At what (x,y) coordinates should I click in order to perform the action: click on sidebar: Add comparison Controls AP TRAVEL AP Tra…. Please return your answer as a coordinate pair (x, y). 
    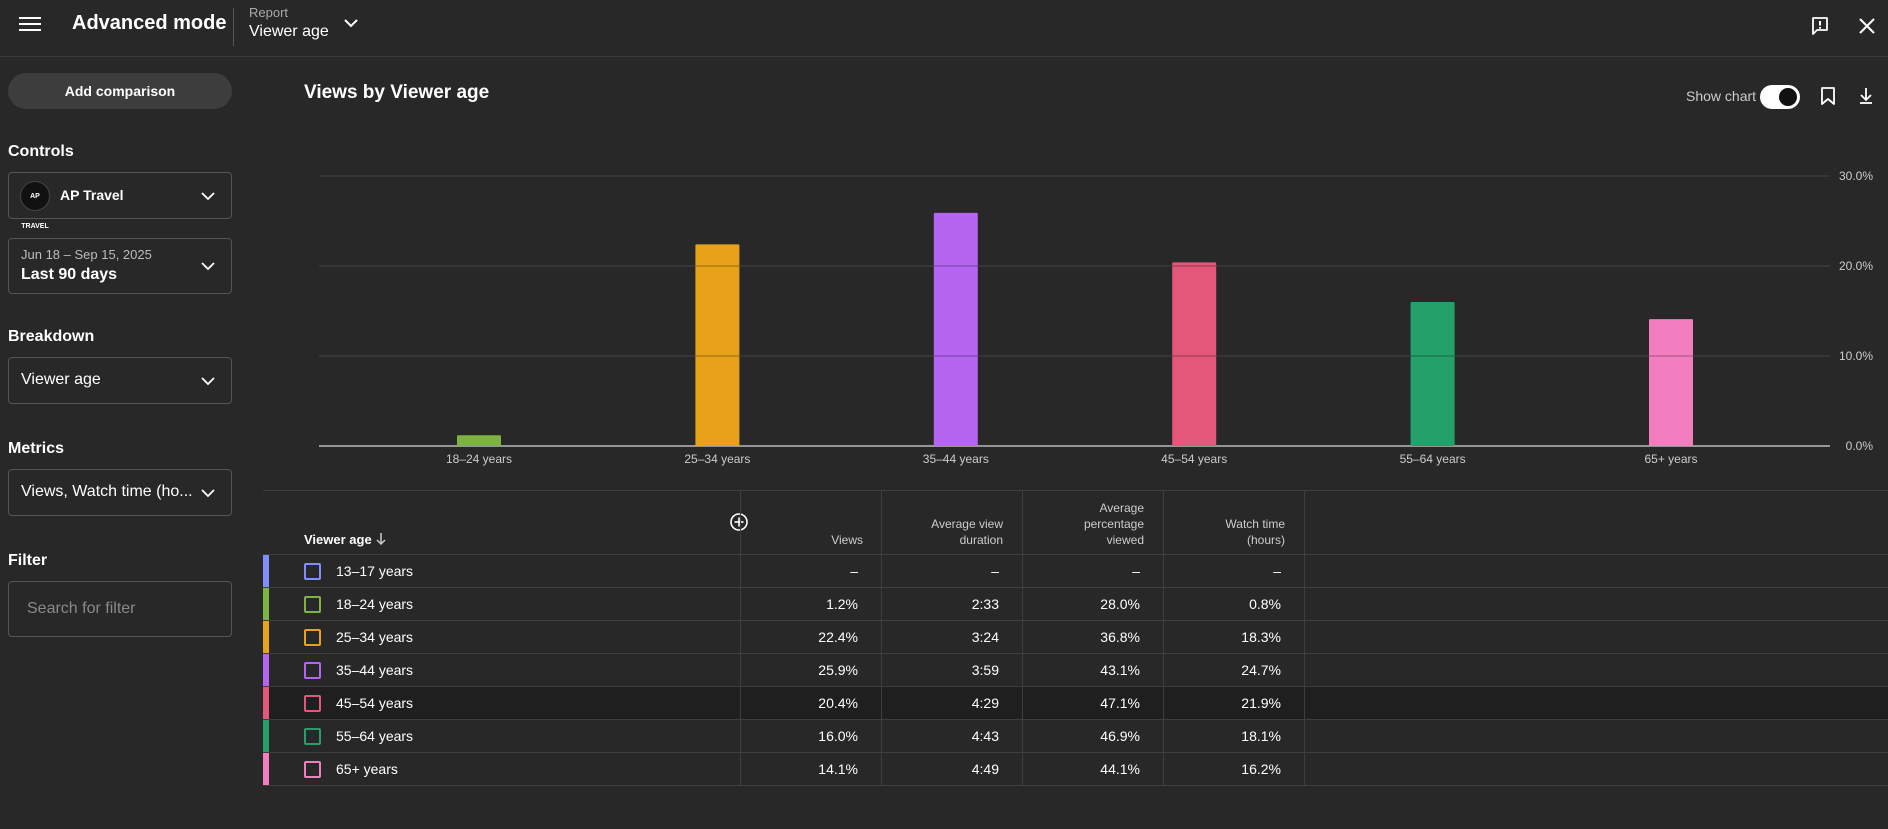
    Looking at the image, I should click on (132, 443).